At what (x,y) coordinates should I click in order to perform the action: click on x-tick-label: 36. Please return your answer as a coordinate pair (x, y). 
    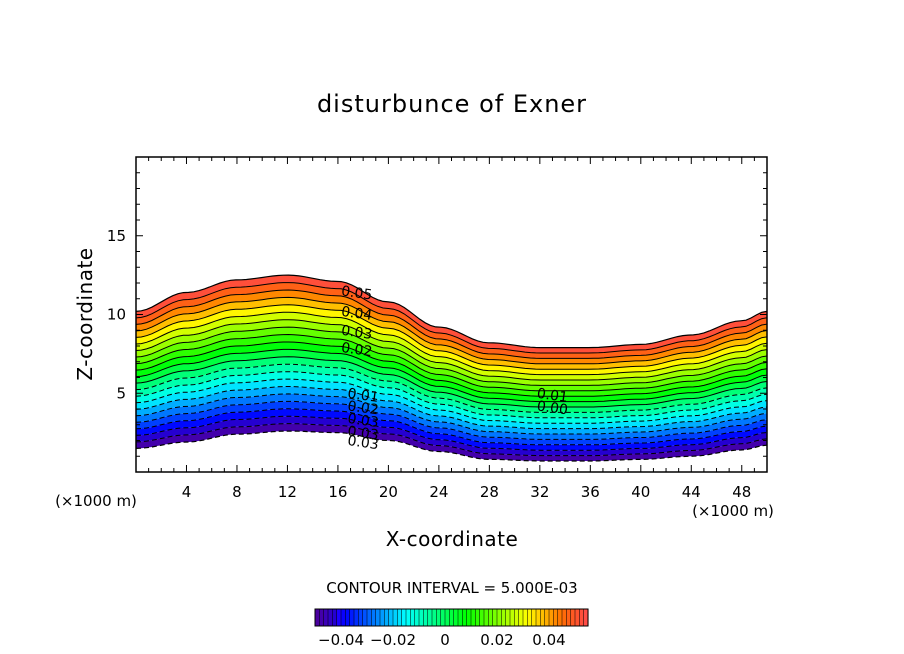
    Looking at the image, I should click on (590, 492).